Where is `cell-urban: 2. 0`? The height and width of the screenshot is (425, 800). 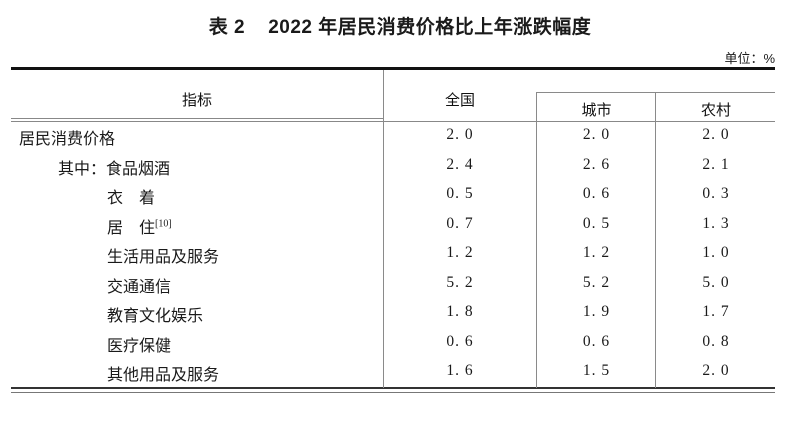
cell-urban: 2. 0 is located at coordinates (596, 134).